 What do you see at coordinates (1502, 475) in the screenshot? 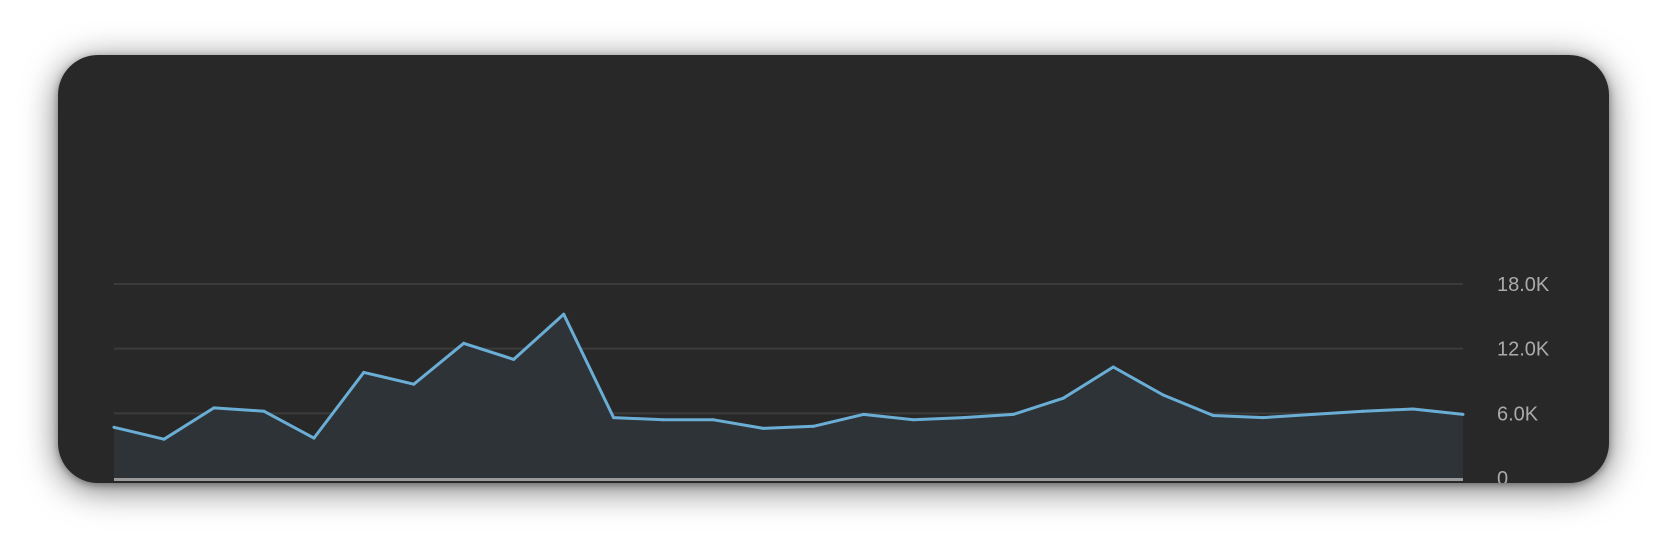
I see `y-tick-label: 0` at bounding box center [1502, 475].